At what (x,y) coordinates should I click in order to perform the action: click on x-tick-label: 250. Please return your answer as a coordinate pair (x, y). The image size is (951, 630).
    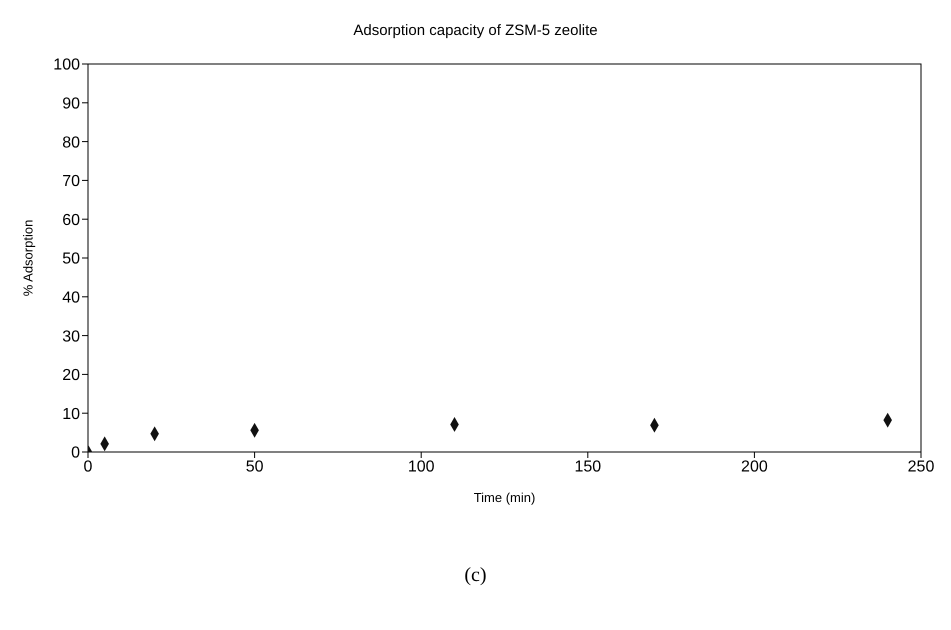
    Looking at the image, I should click on (921, 467).